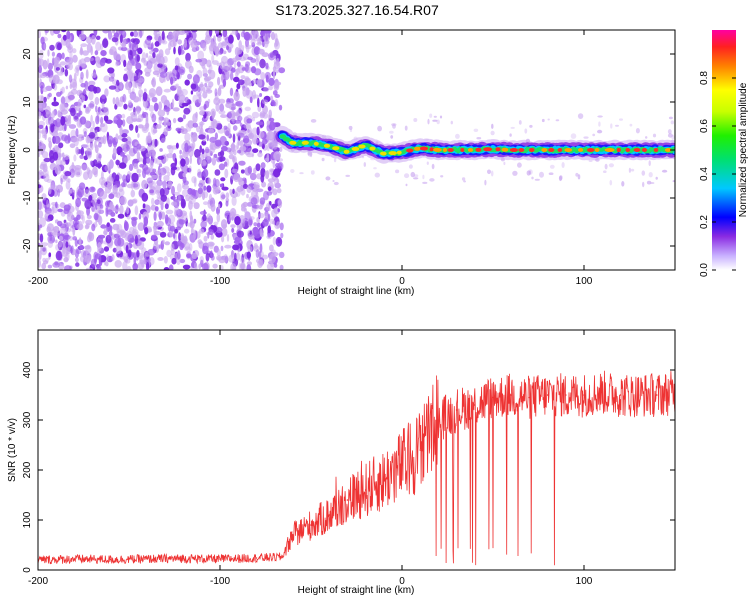 The width and height of the screenshot is (750, 600). Describe the element at coordinates (27, 369) in the screenshot. I see `y-tick-label: 400` at that location.